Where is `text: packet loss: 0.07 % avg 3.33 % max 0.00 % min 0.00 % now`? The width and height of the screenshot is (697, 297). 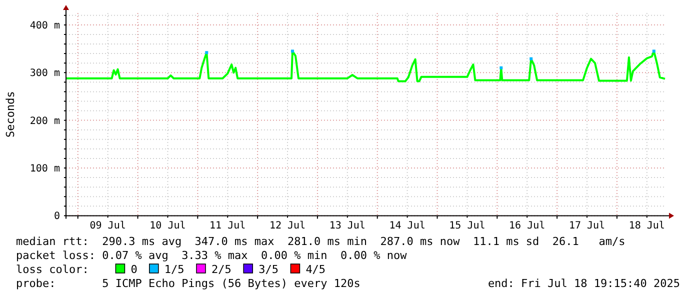
text: packet loss: 0.07 % avg 3.33 % max 0.00 % min 0.00 % now is located at coordinates (212, 255).